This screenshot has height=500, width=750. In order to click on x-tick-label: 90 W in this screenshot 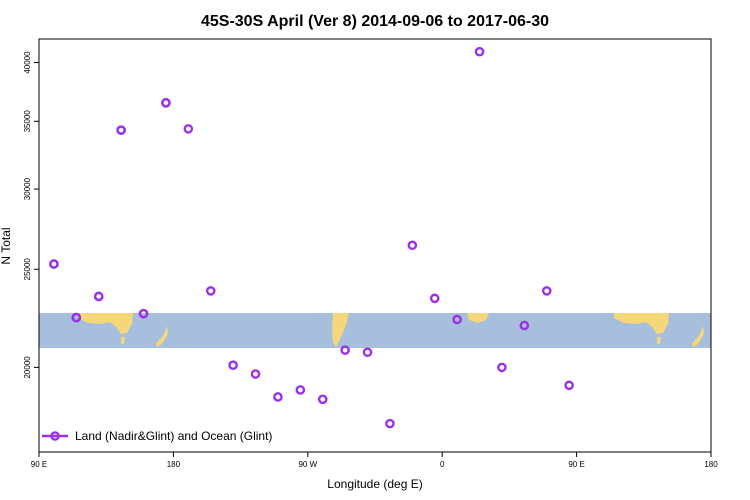, I will do `click(307, 464)`.